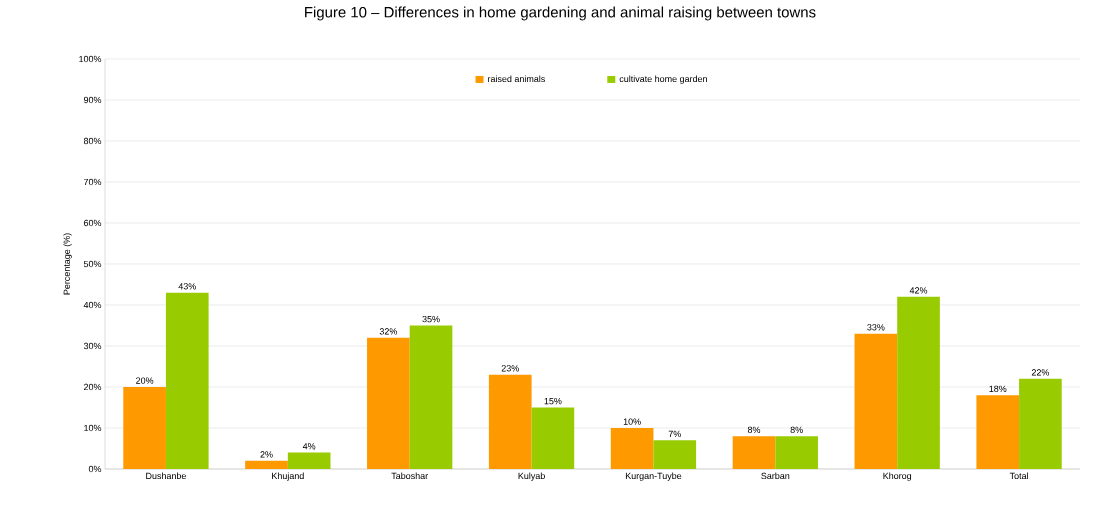  What do you see at coordinates (431, 319) in the screenshot?
I see `data-label: 35%` at bounding box center [431, 319].